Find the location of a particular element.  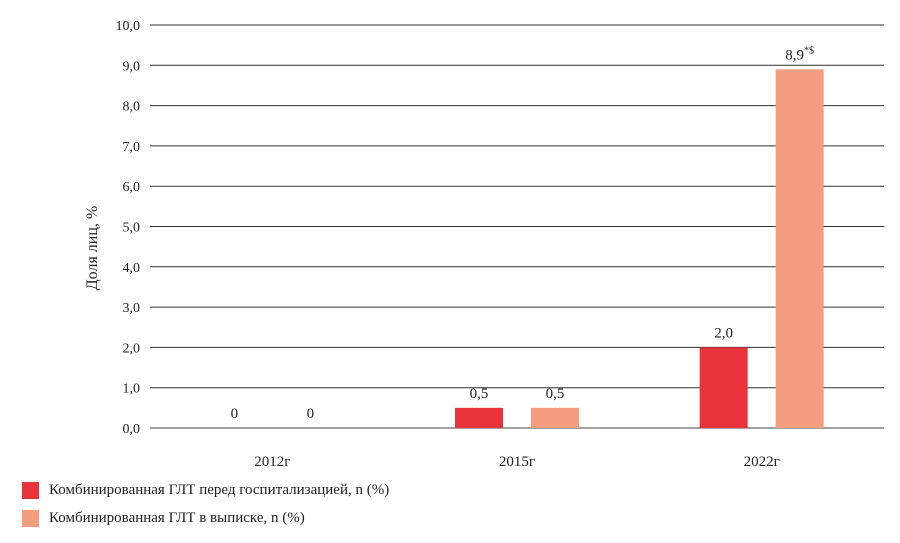

legend-item-series-2: Комбинированная ГЛТ в выписке, n (%) is located at coordinates (205, 518).